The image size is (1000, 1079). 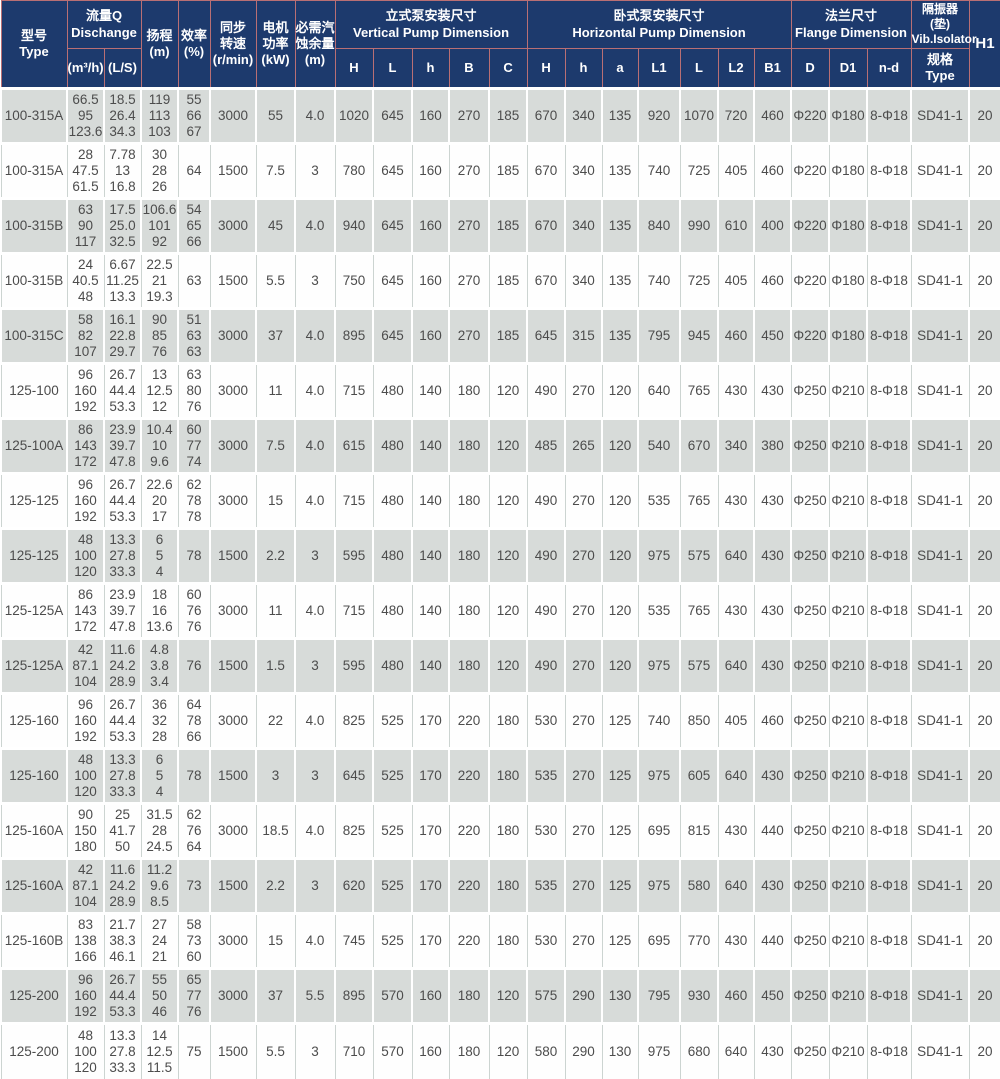 What do you see at coordinates (620, 831) in the screenshot?
I see `cell-horizontal-a: 125` at bounding box center [620, 831].